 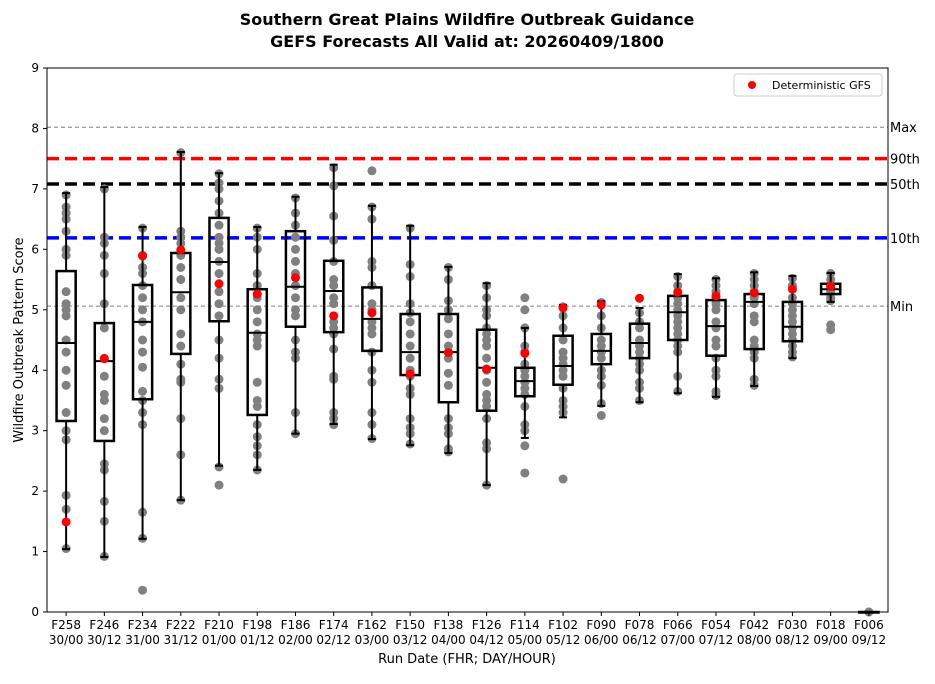 What do you see at coordinates (467, 659) in the screenshot?
I see `x-axis-label: Run Date (FHR; DAY/HOUR)` at bounding box center [467, 659].